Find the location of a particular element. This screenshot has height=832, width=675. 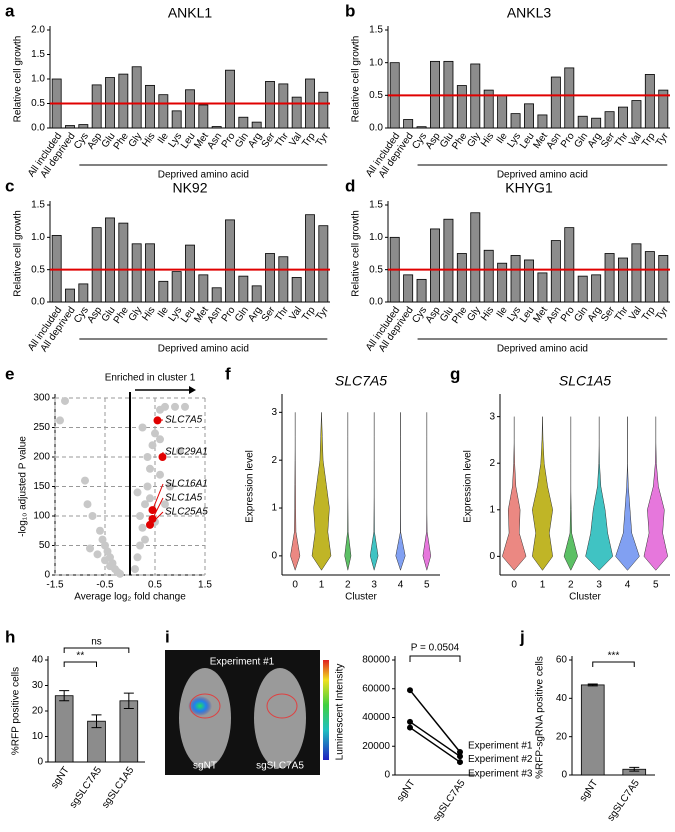

x-tick-label: -1.5 is located at coordinates (55, 585).